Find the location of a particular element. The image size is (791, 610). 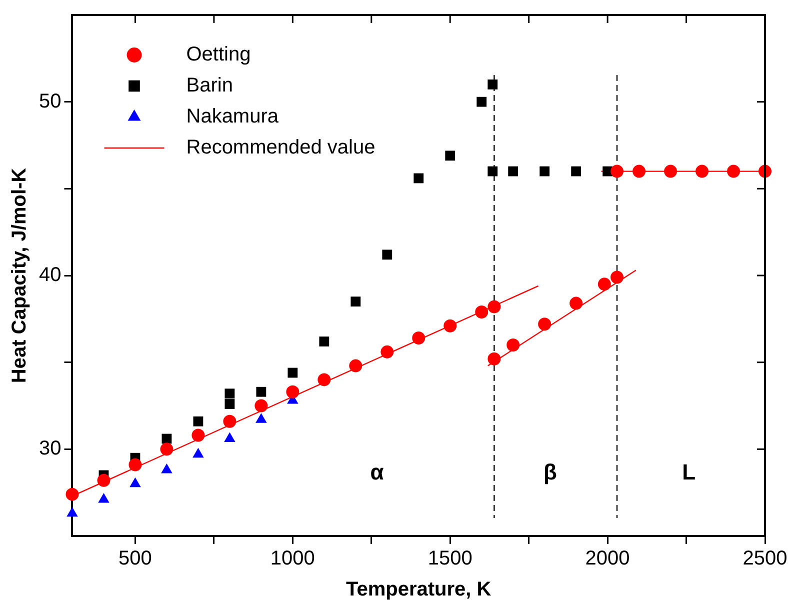

legend-label: Recommended value is located at coordinates (281, 147).